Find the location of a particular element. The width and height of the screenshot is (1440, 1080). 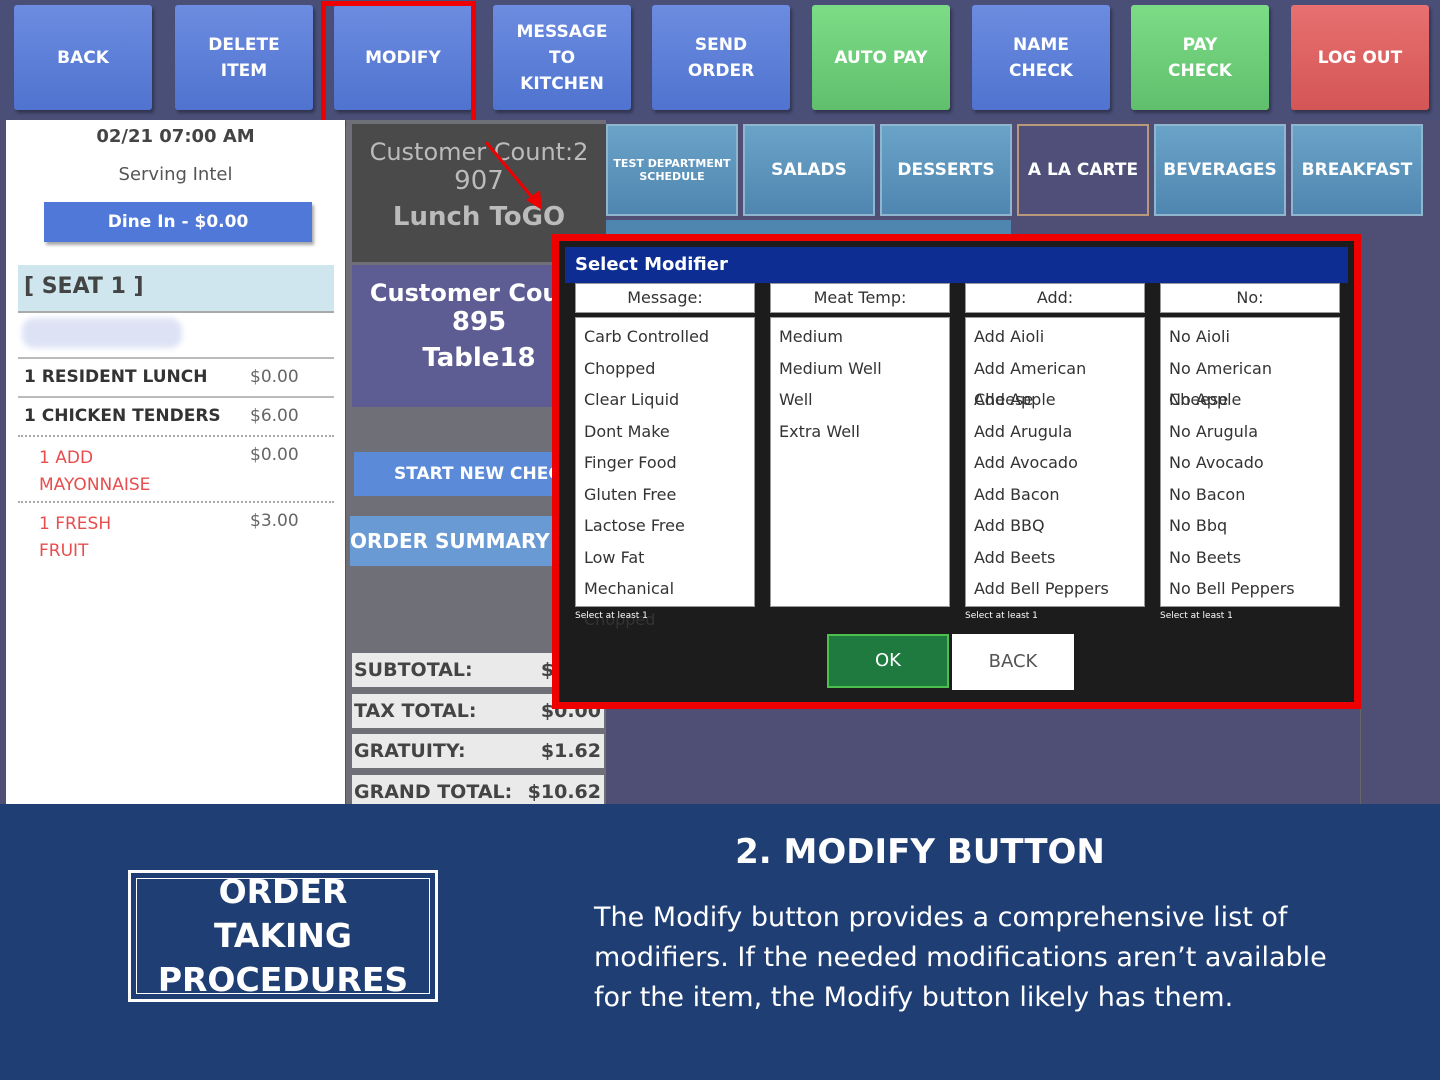

item-price: $3.00 is located at coordinates (274, 521).